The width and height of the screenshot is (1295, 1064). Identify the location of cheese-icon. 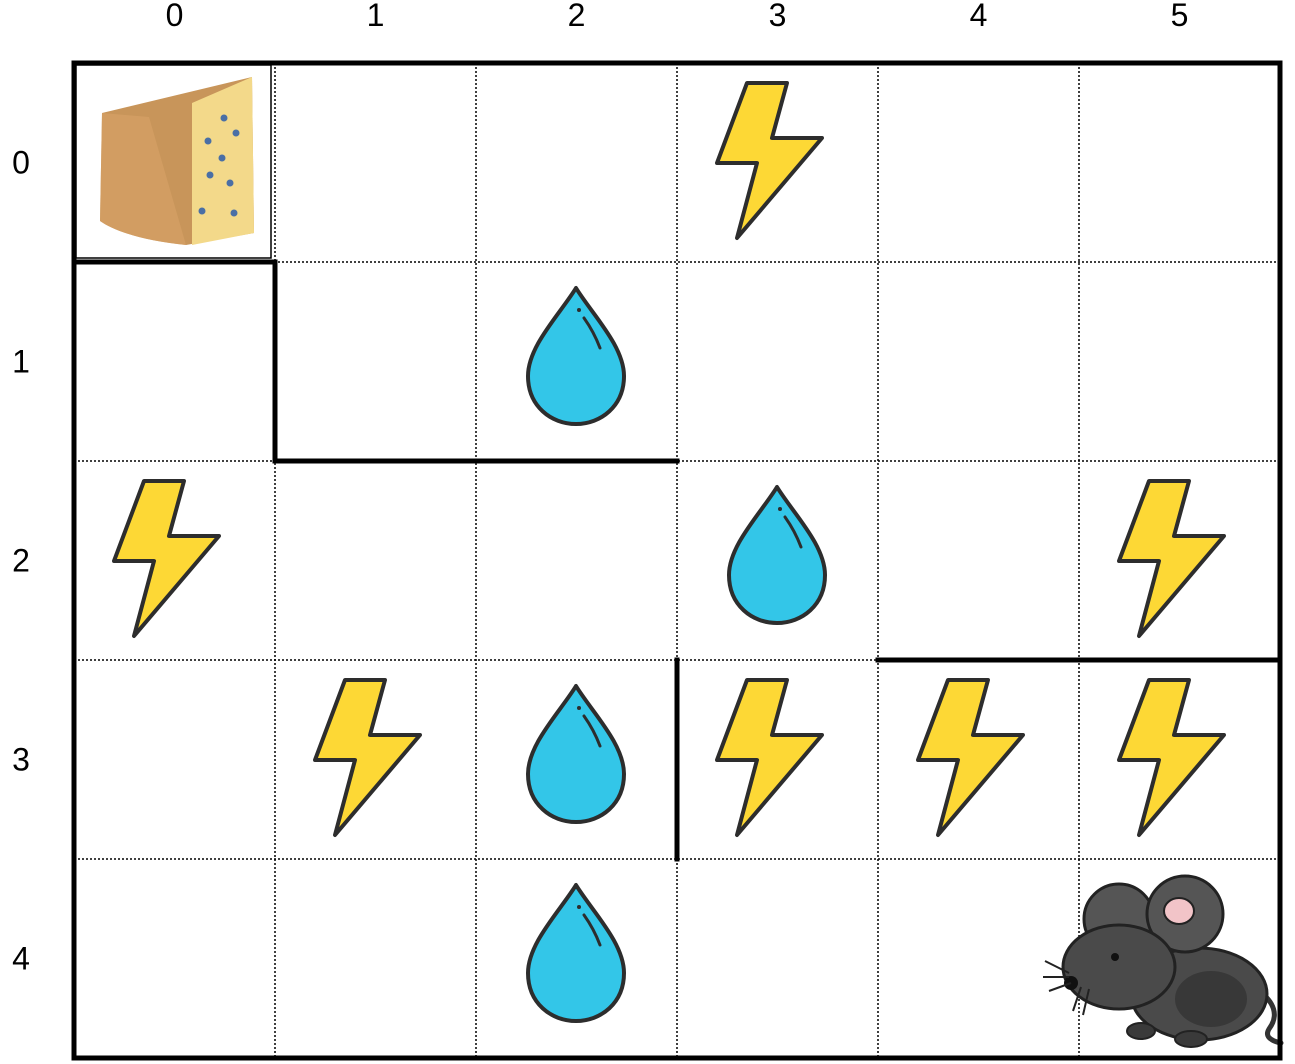
(173, 161).